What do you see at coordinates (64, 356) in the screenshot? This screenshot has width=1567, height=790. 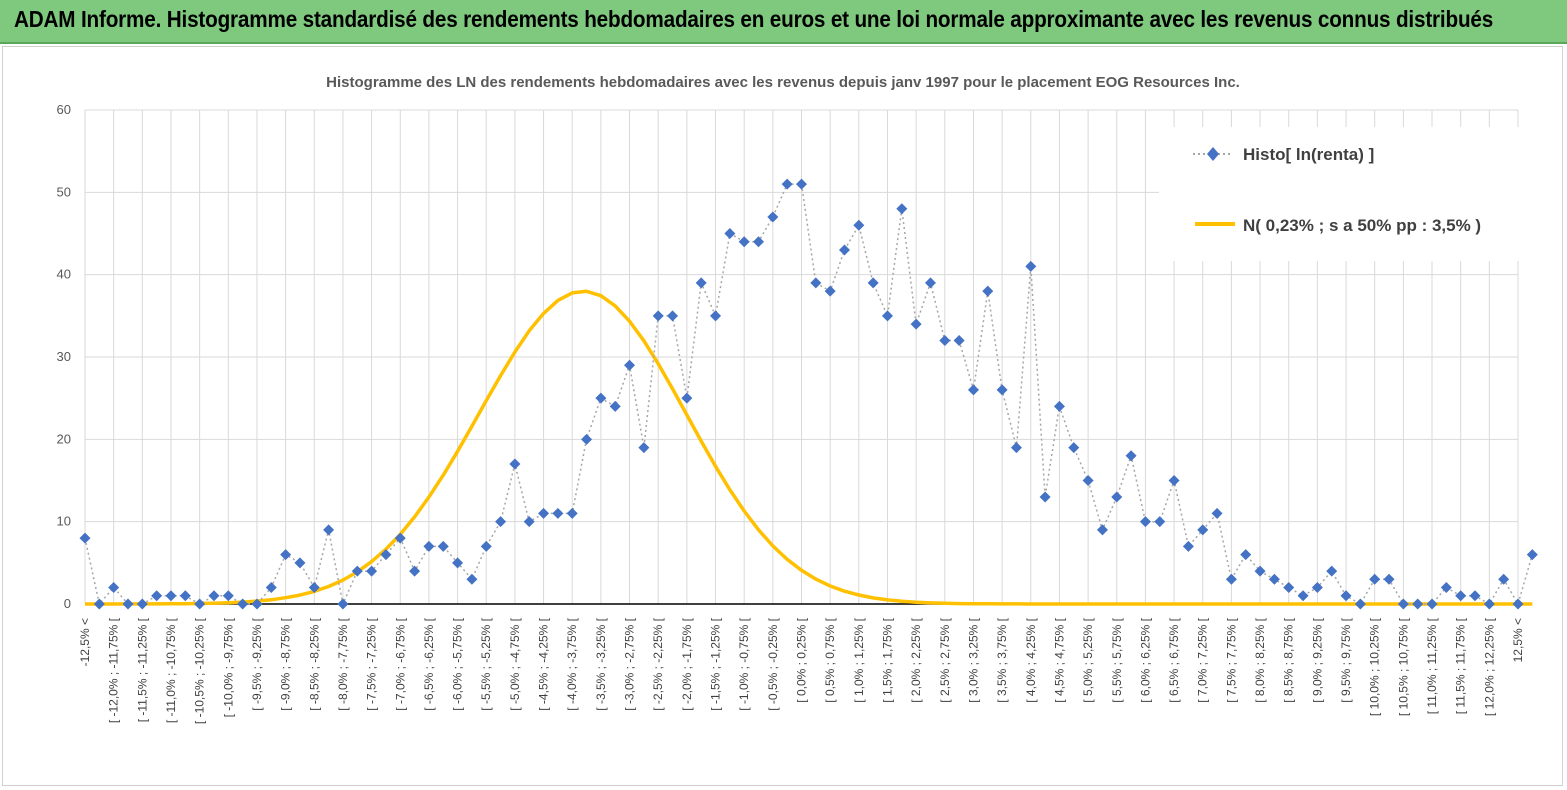 I see `y-axis: 0 10 20 30 40 50 60` at bounding box center [64, 356].